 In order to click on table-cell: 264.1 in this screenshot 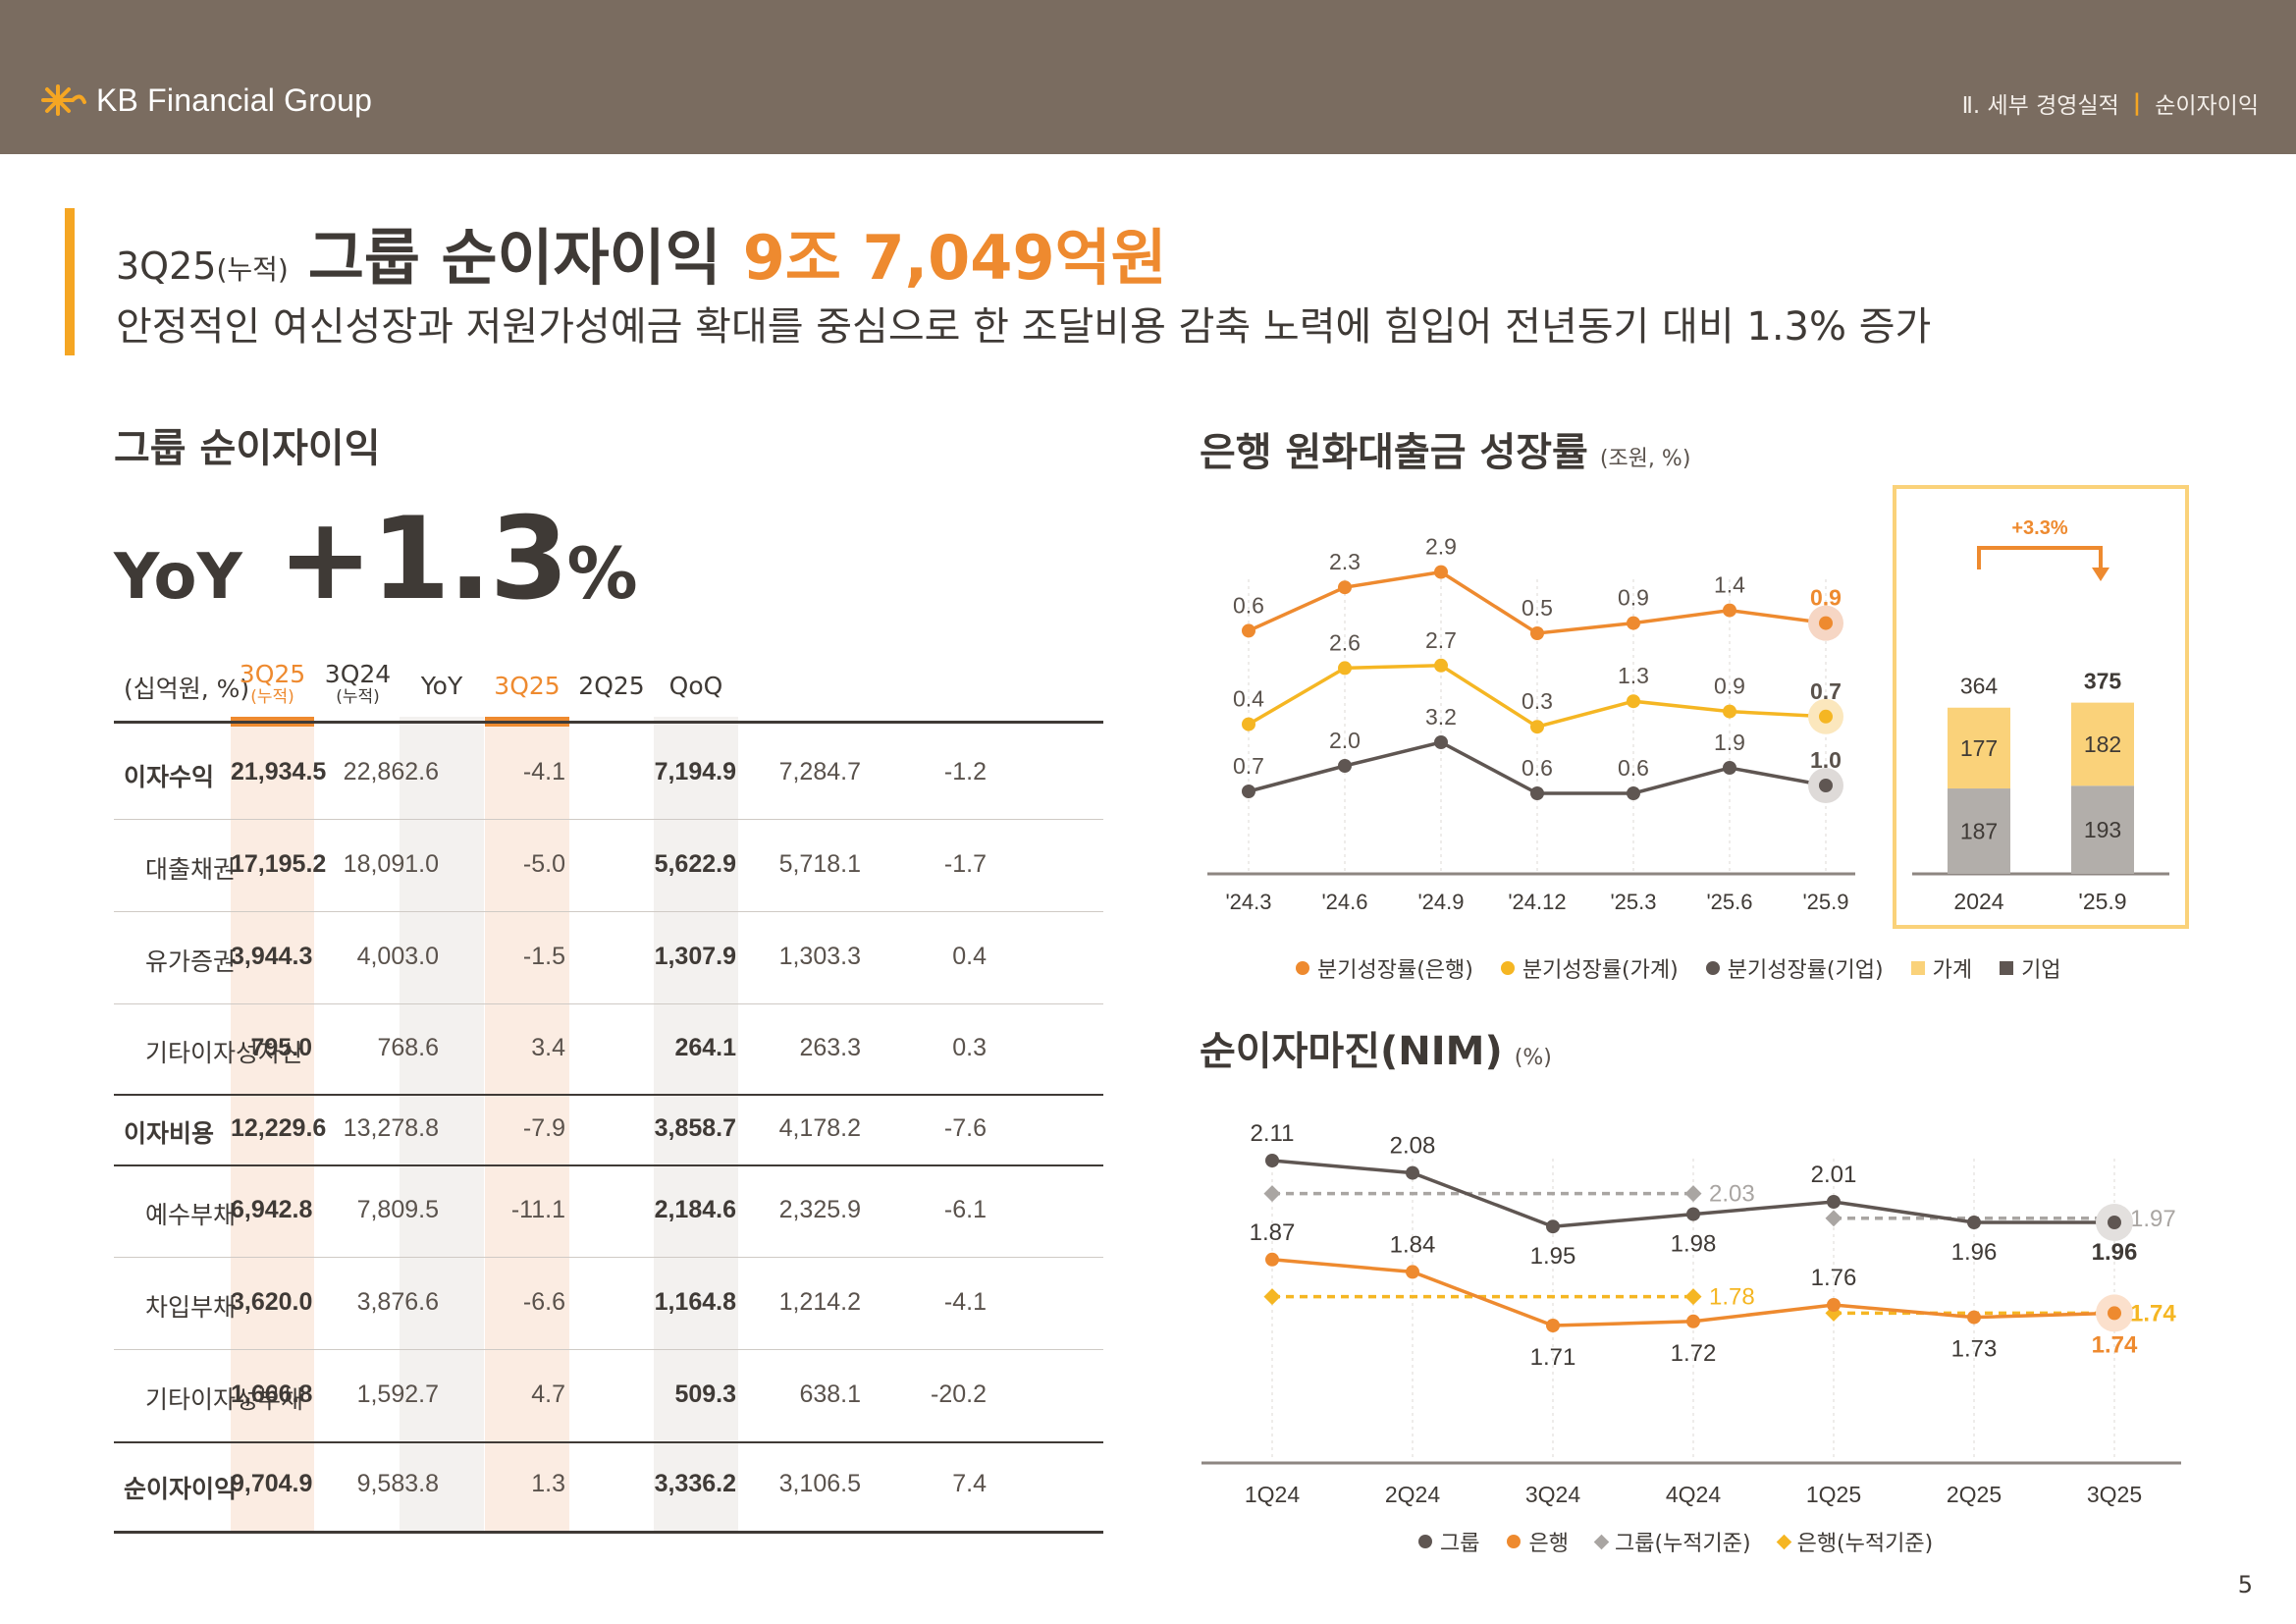, I will do `click(705, 1047)`.